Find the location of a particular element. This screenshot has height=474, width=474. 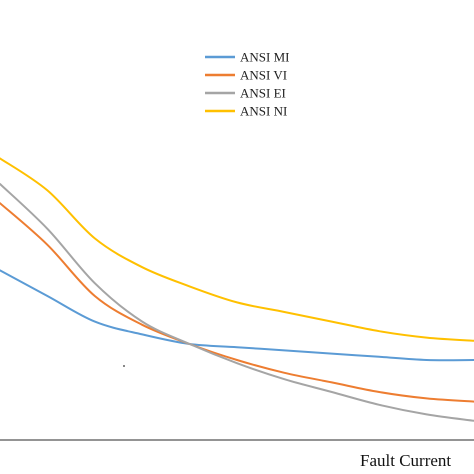

x-axis-title: Fault Current is located at coordinates (405, 460).